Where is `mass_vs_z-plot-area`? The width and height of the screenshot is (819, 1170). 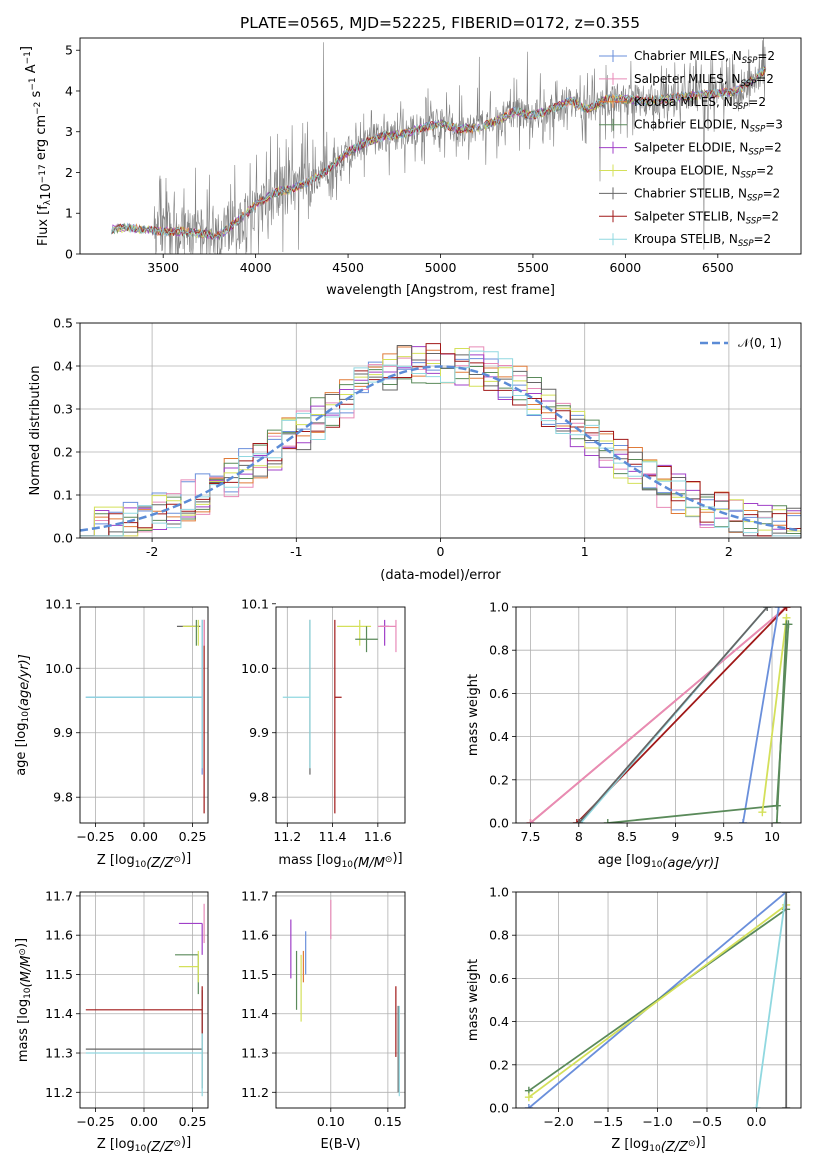 mass_vs_z-plot-area is located at coordinates (144, 1000).